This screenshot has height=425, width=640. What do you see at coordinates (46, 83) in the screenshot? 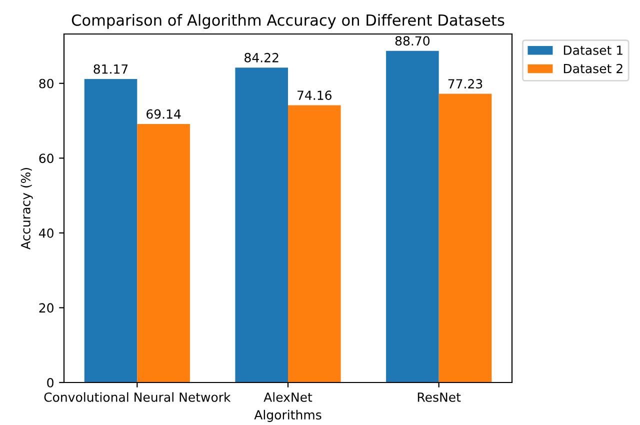
I see `y-tick-label: 80` at bounding box center [46, 83].